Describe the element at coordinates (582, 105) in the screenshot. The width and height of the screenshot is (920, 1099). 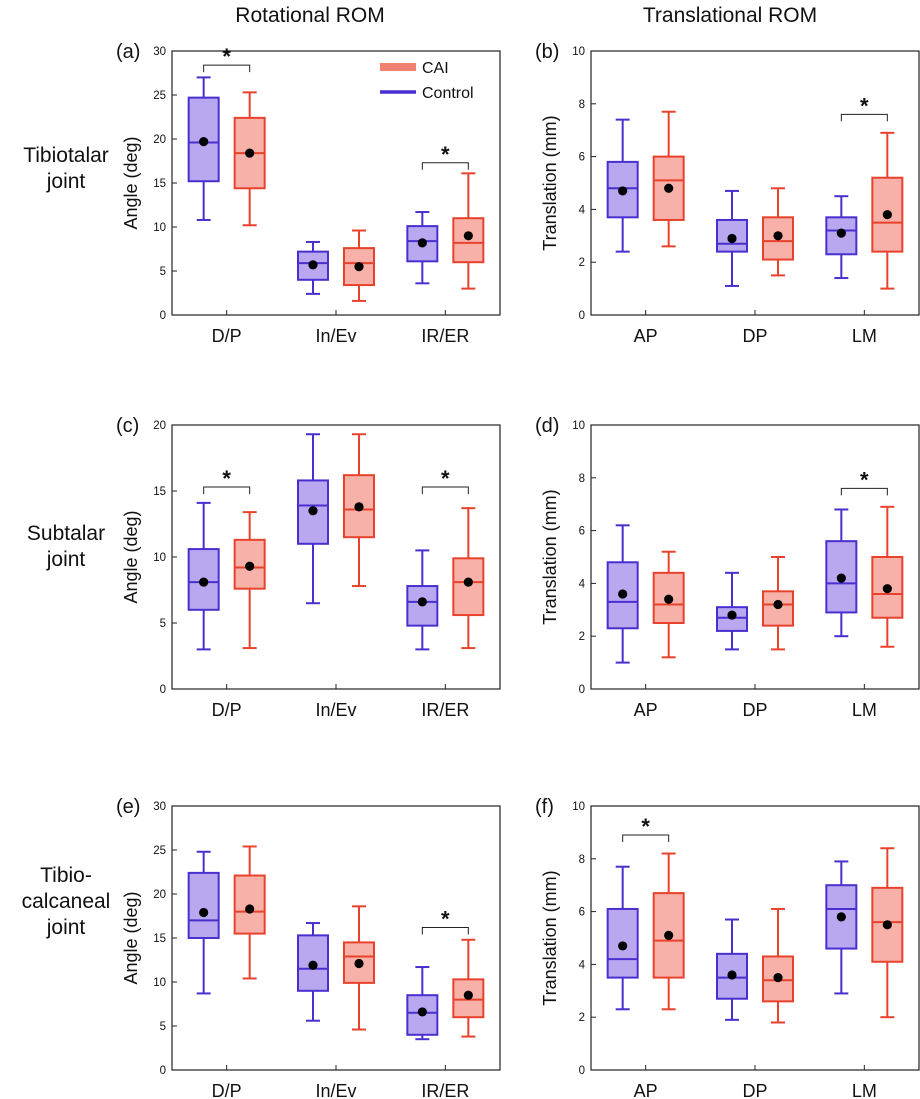
I see `y-tick-label: 8` at that location.